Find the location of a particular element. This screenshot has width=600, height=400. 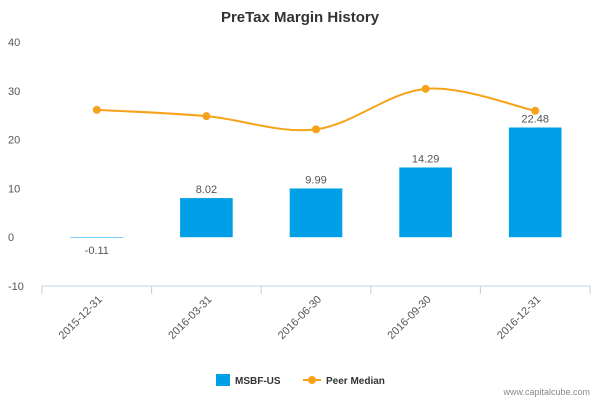

legend-label-msbf-us: MSBF-US is located at coordinates (258, 381).